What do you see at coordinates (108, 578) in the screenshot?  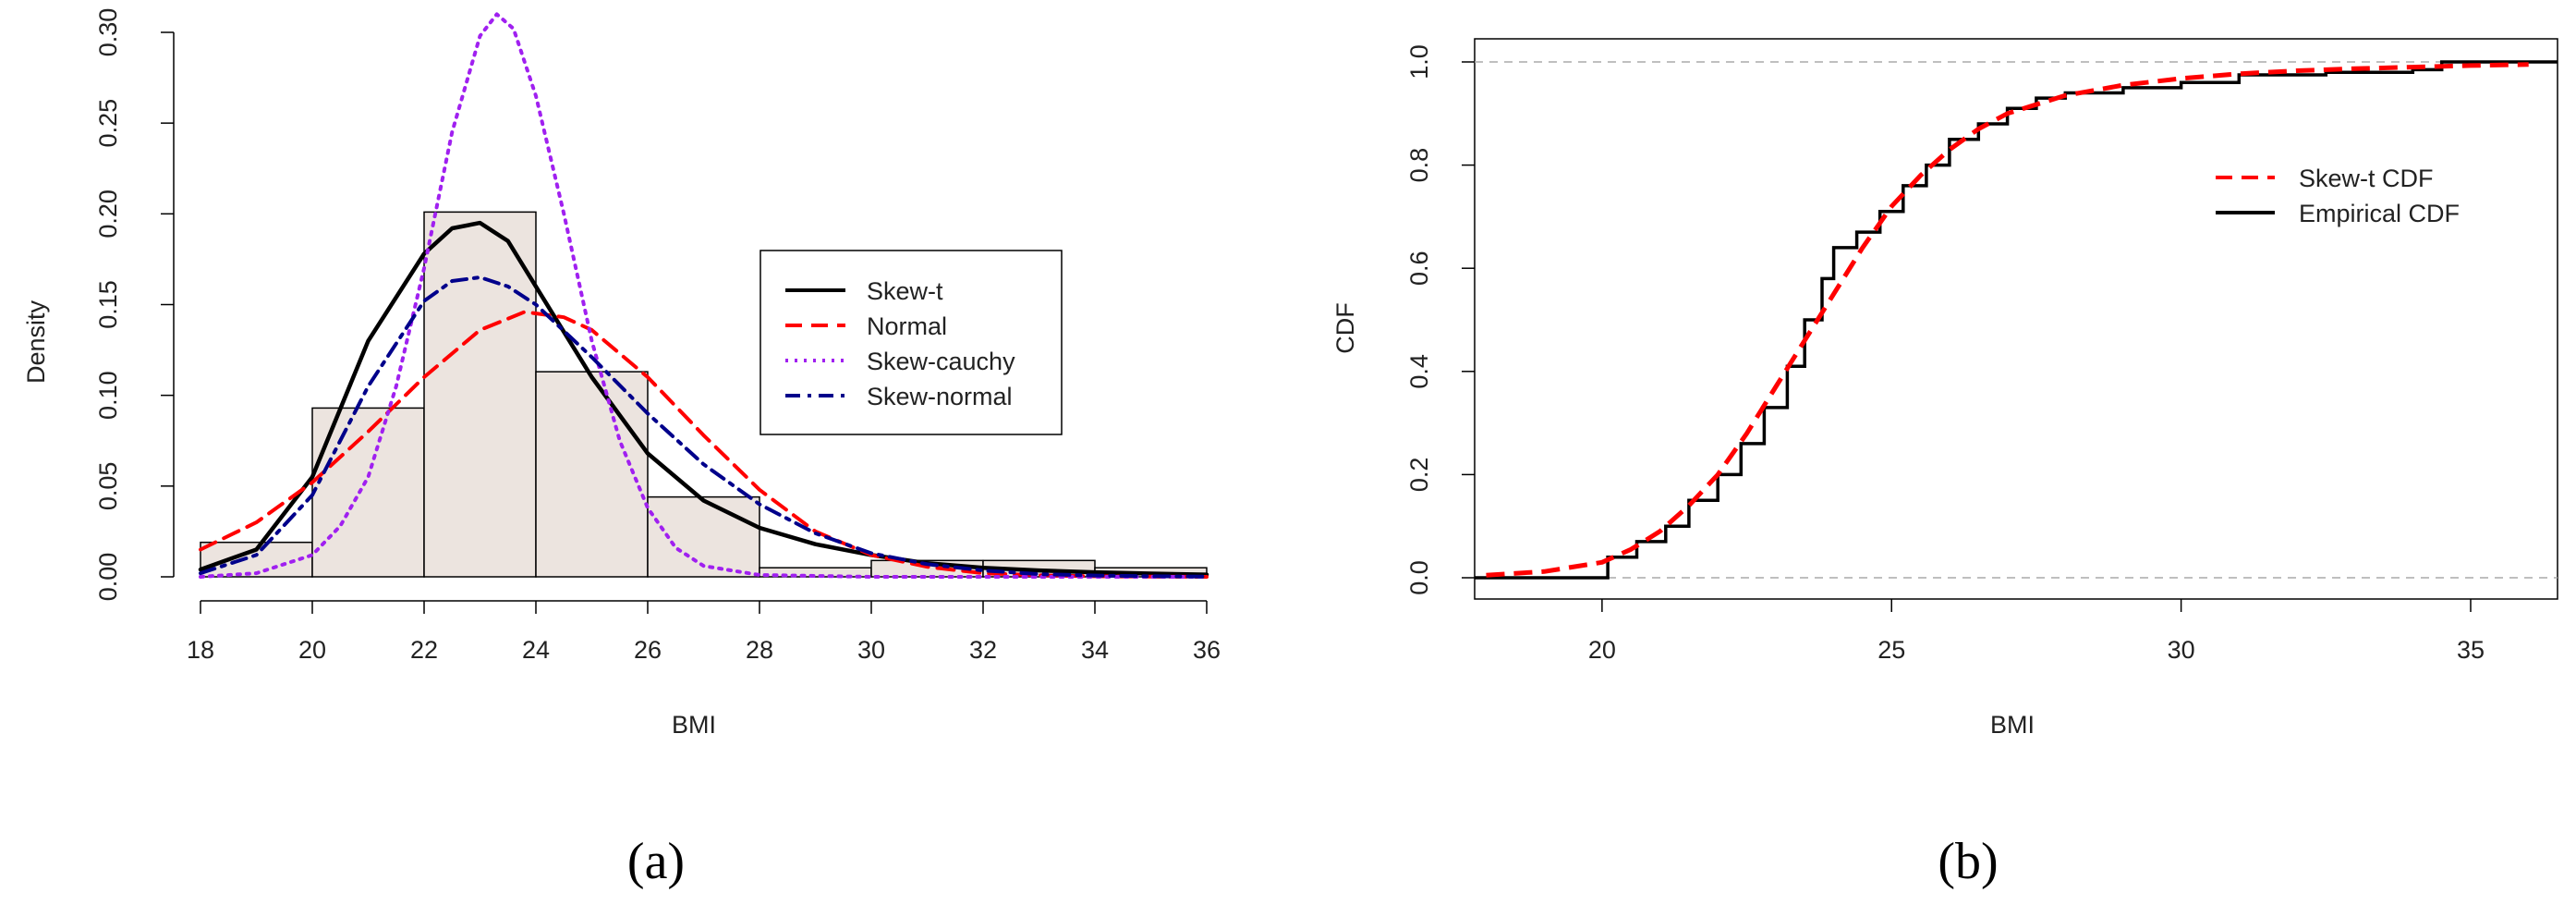 I see `y-tick-label: 0.00` at bounding box center [108, 578].